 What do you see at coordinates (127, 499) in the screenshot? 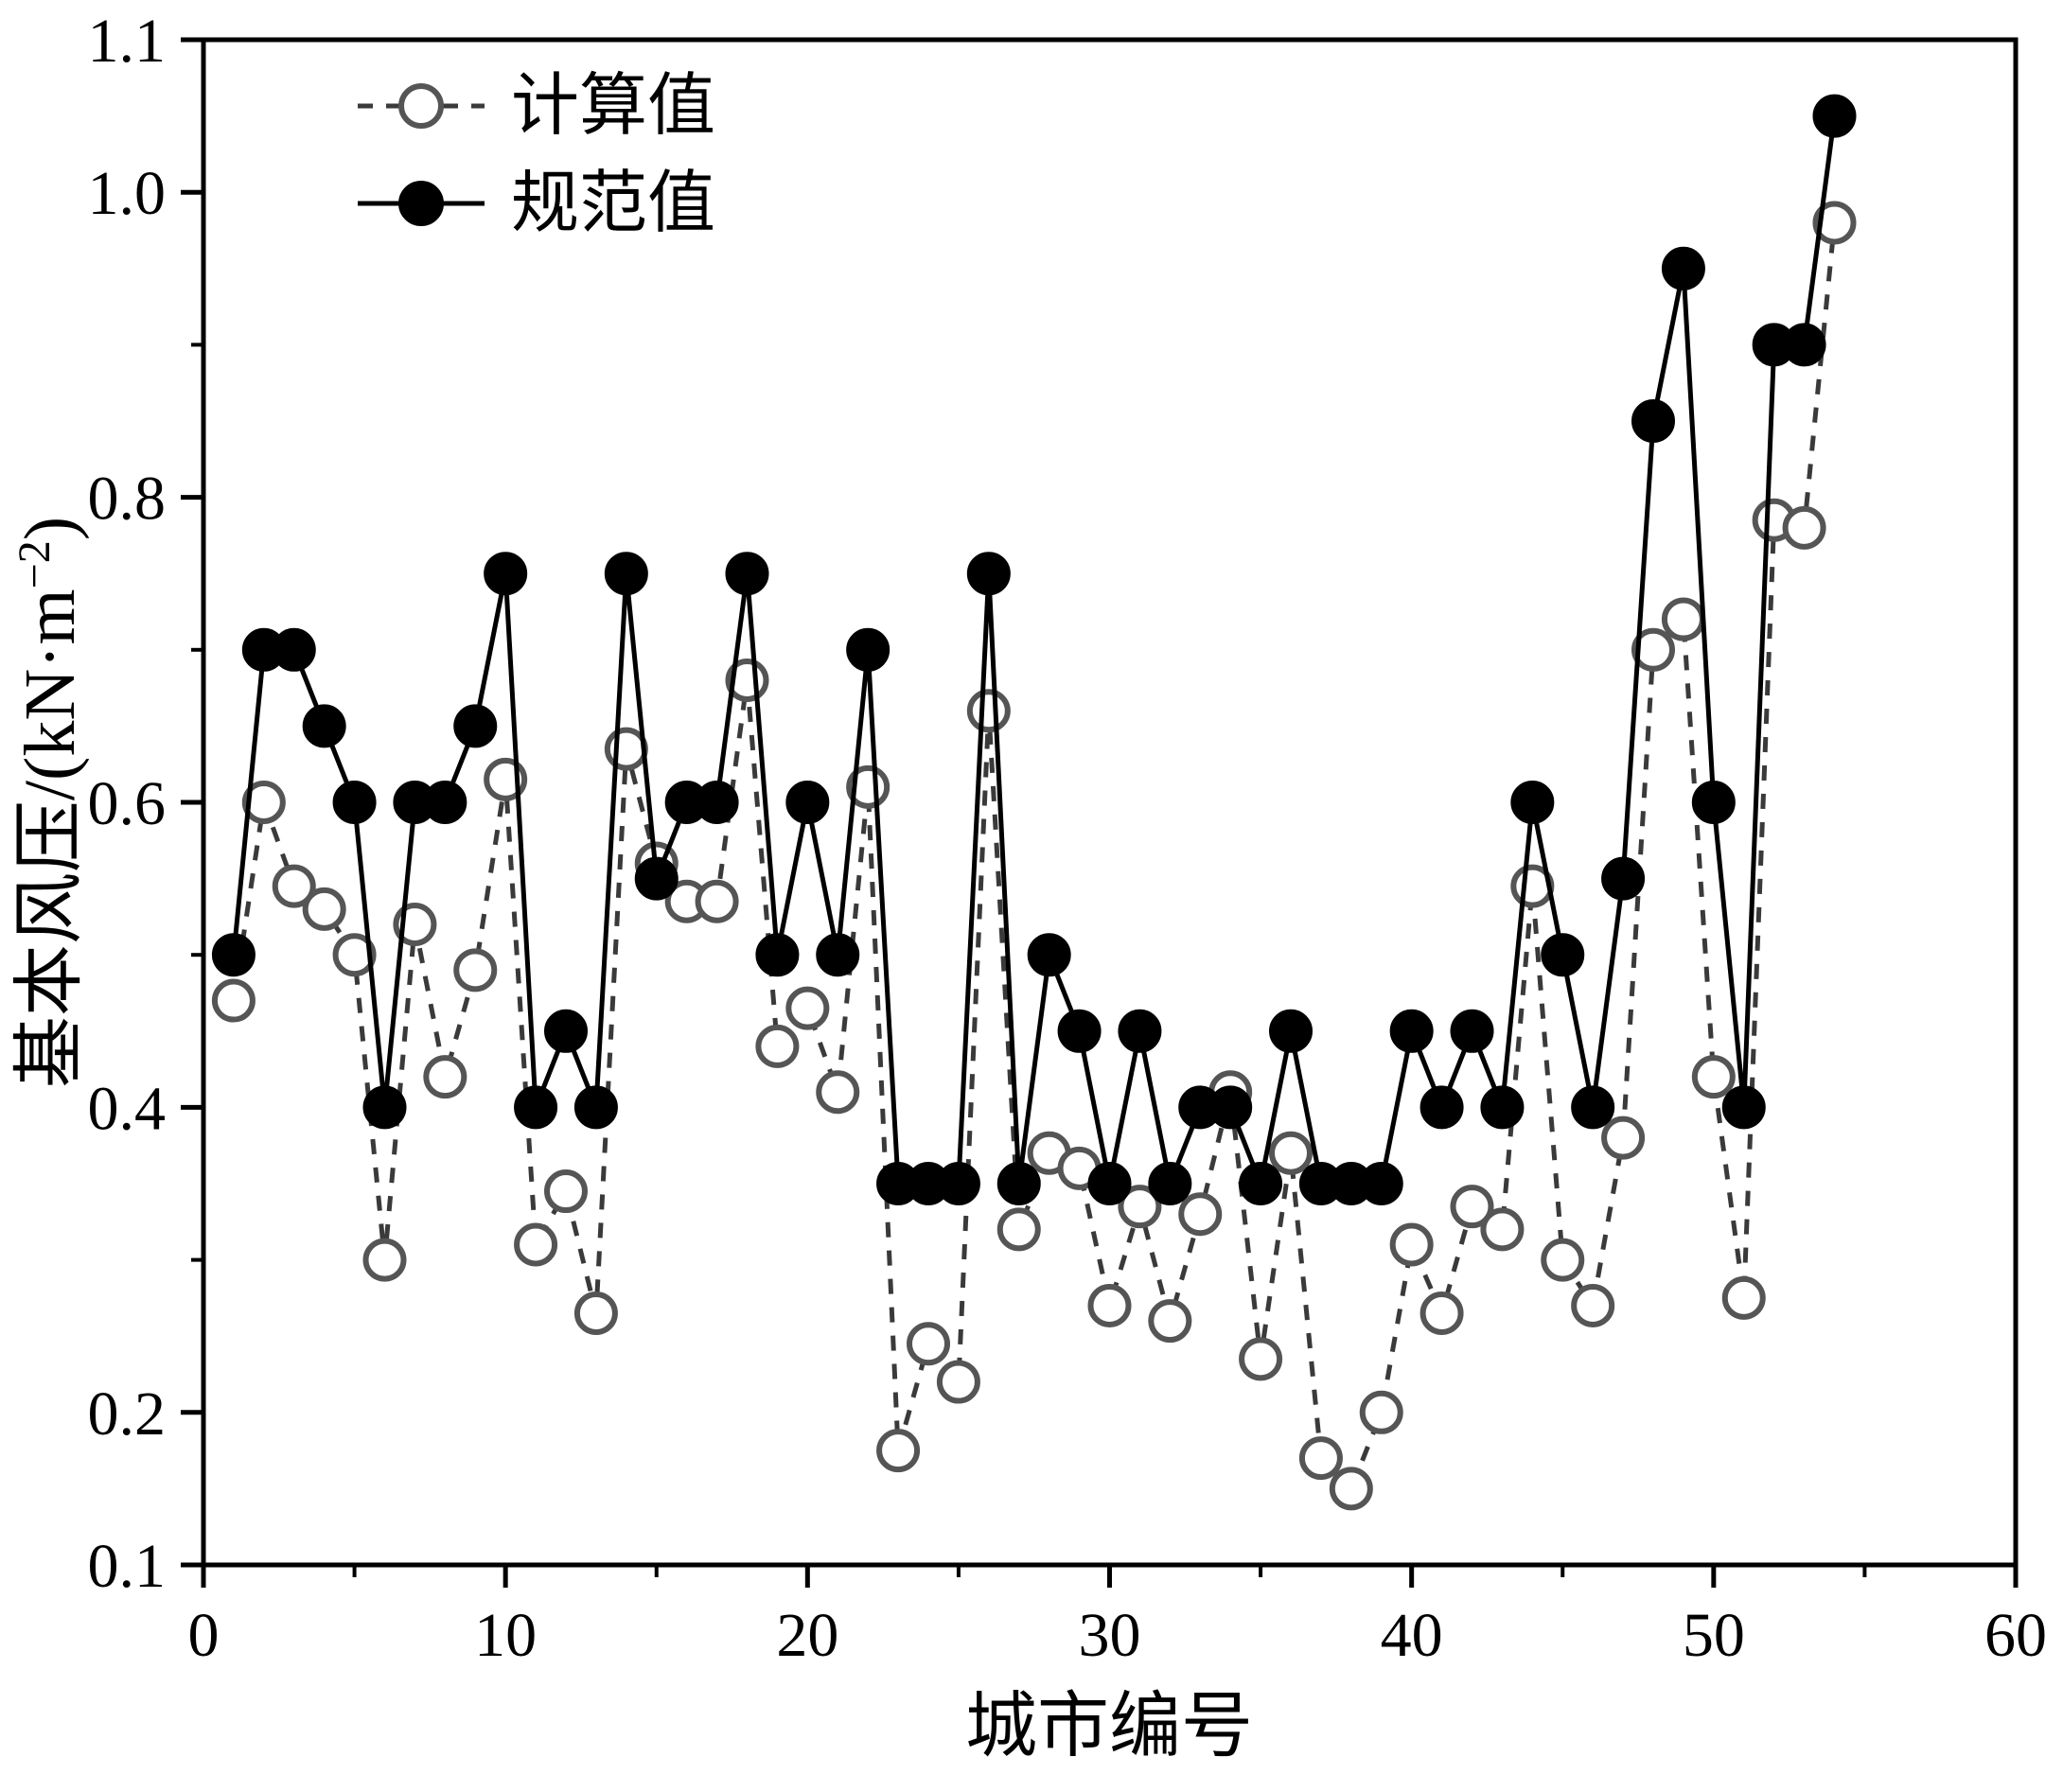
I see `y-tick-label: 0.8` at bounding box center [127, 499].